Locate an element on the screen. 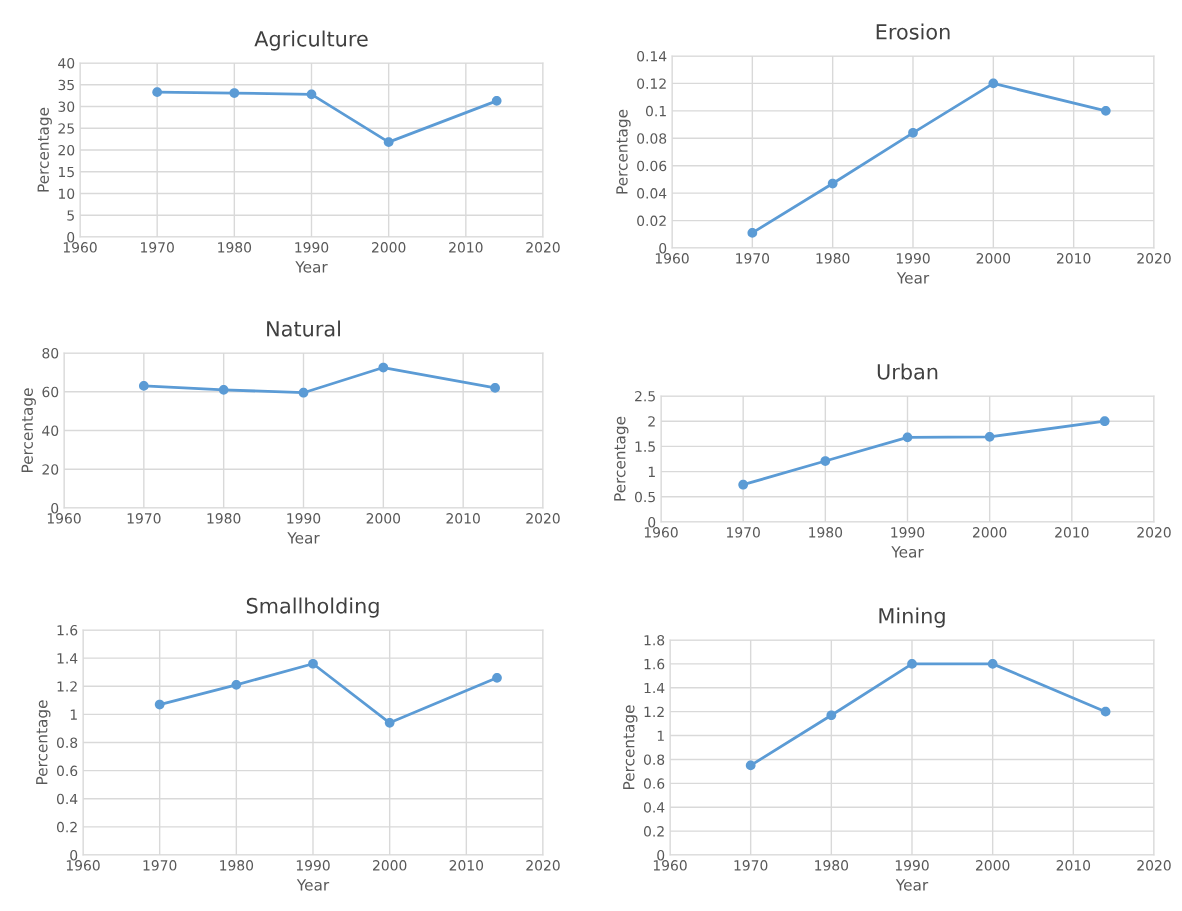 The height and width of the screenshot is (911, 1182). chart-title: Mining is located at coordinates (912, 617).